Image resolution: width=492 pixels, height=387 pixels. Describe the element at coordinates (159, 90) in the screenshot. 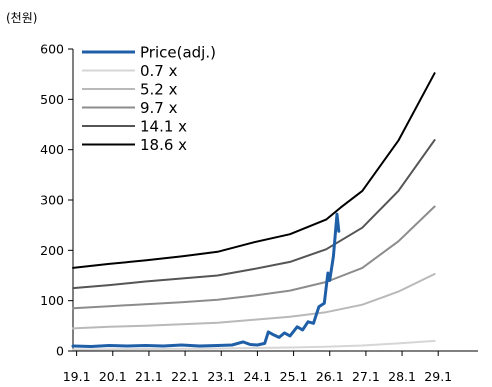

I see `legend-label: 5.2 x` at that location.